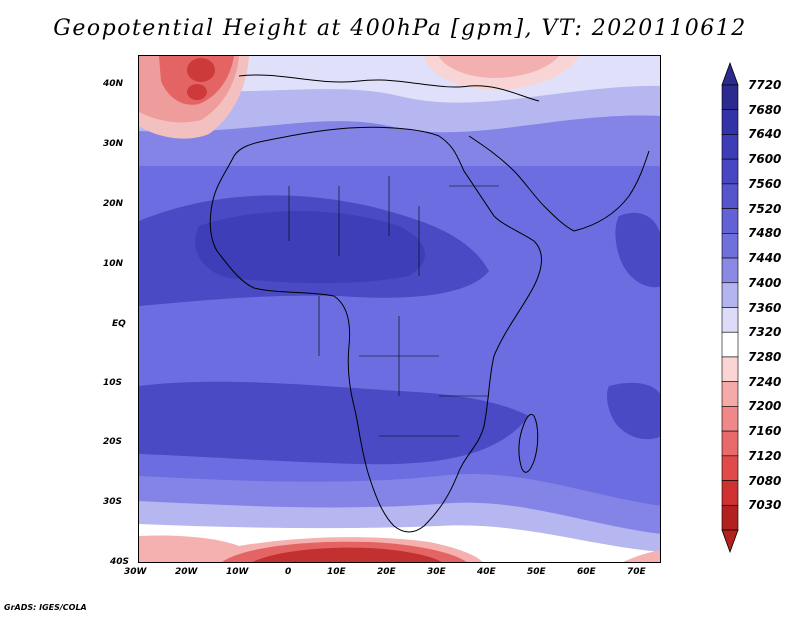  I want to click on lat-label: 20S, so click(113, 442).